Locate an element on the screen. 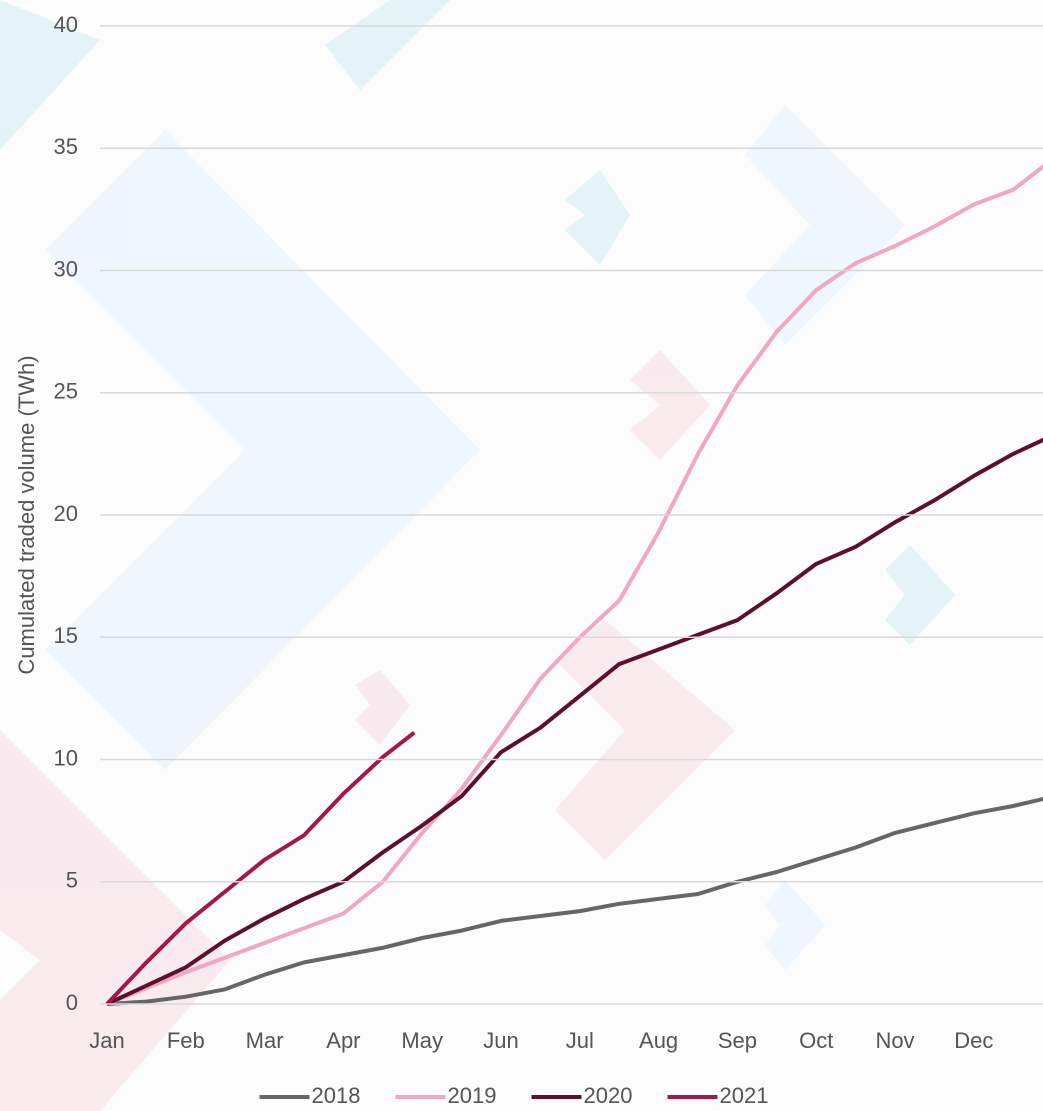 This screenshot has width=1043, height=1111. x-tick-label: Jan is located at coordinates (106, 1040).